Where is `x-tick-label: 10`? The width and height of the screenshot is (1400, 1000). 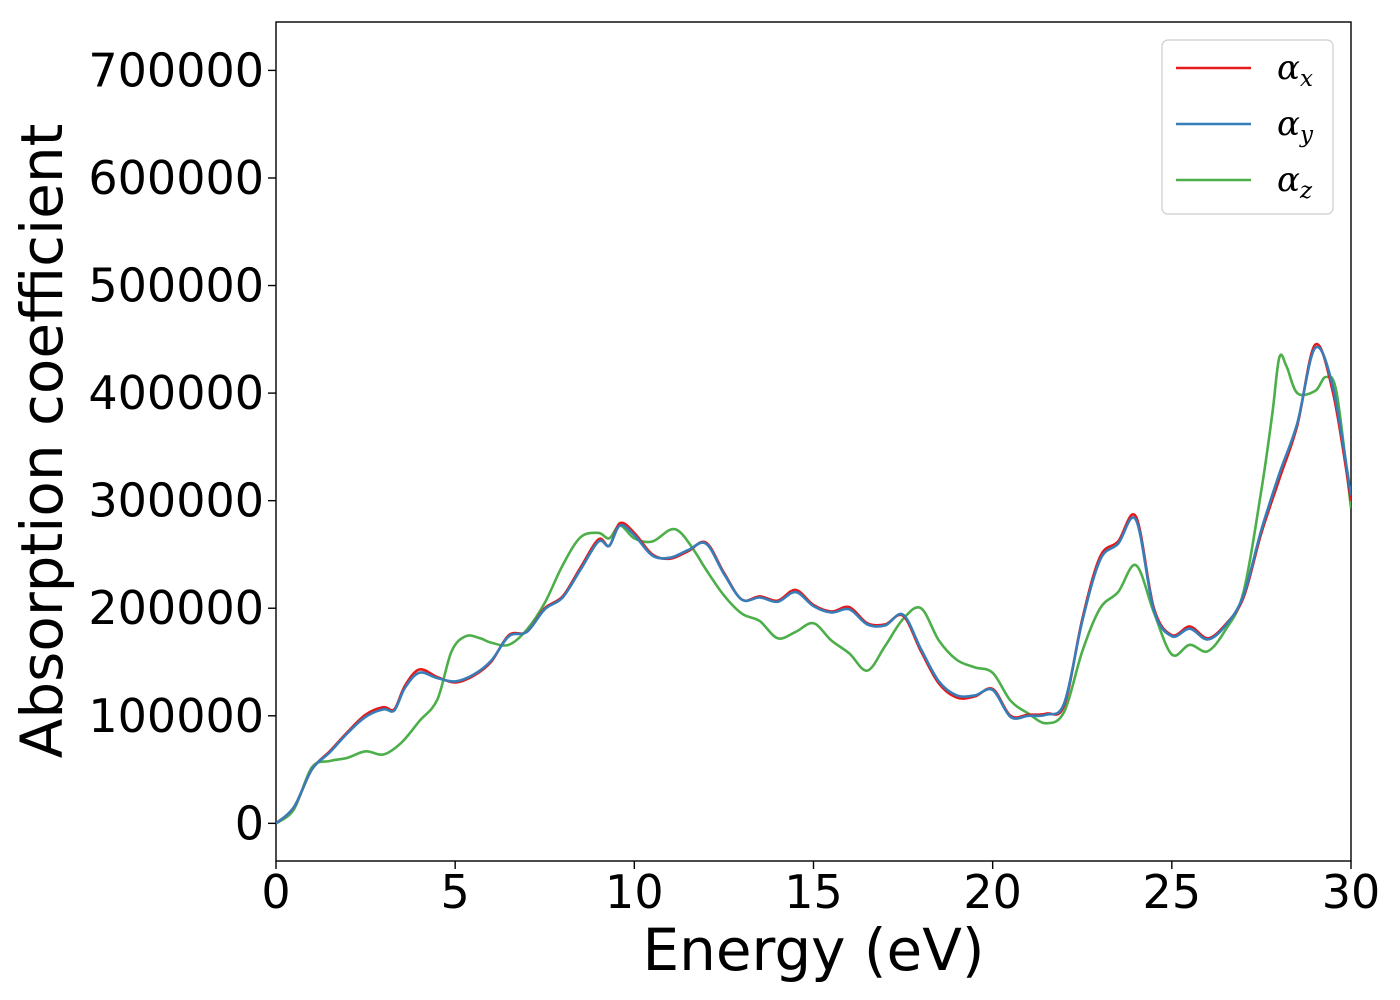 x-tick-label: 10 is located at coordinates (634, 892).